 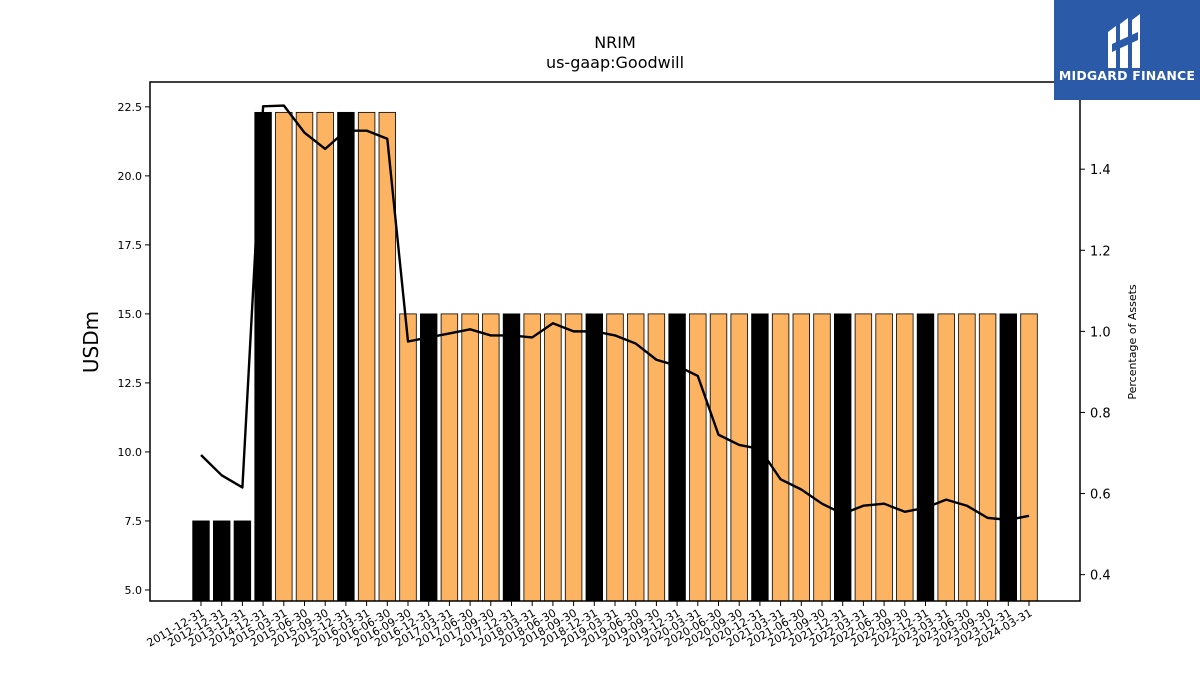 What do you see at coordinates (1100, 251) in the screenshot?
I see `y2-tick-label-1.2: 1.2` at bounding box center [1100, 251].